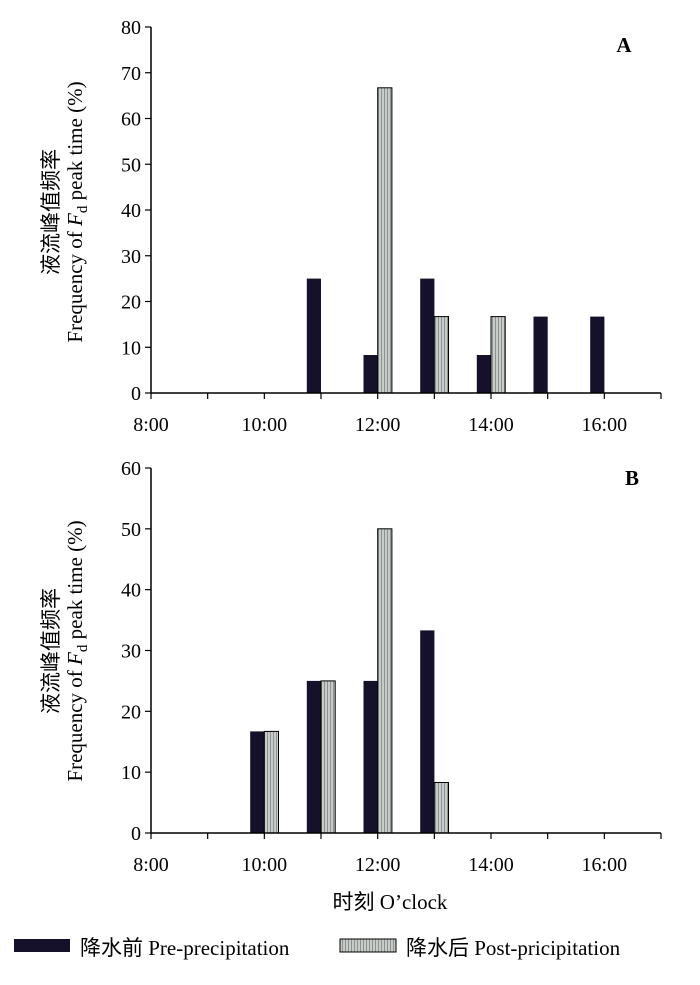 This screenshot has height=985, width=700. What do you see at coordinates (185, 948) in the screenshot?
I see `legend-label-pre: 降水前 Pre-precipitation` at bounding box center [185, 948].